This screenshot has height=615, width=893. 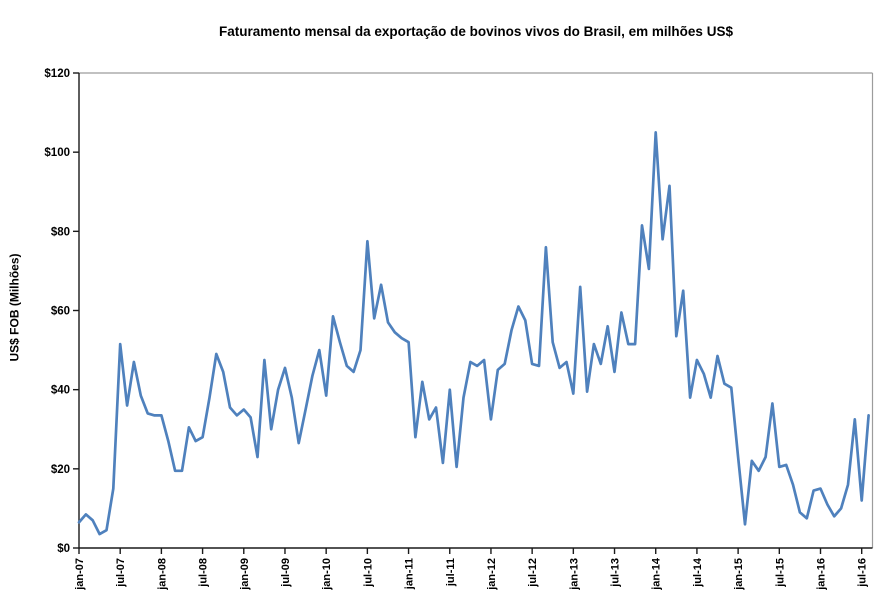 I want to click on x-tick-label: jan-08, so click(x=162, y=574).